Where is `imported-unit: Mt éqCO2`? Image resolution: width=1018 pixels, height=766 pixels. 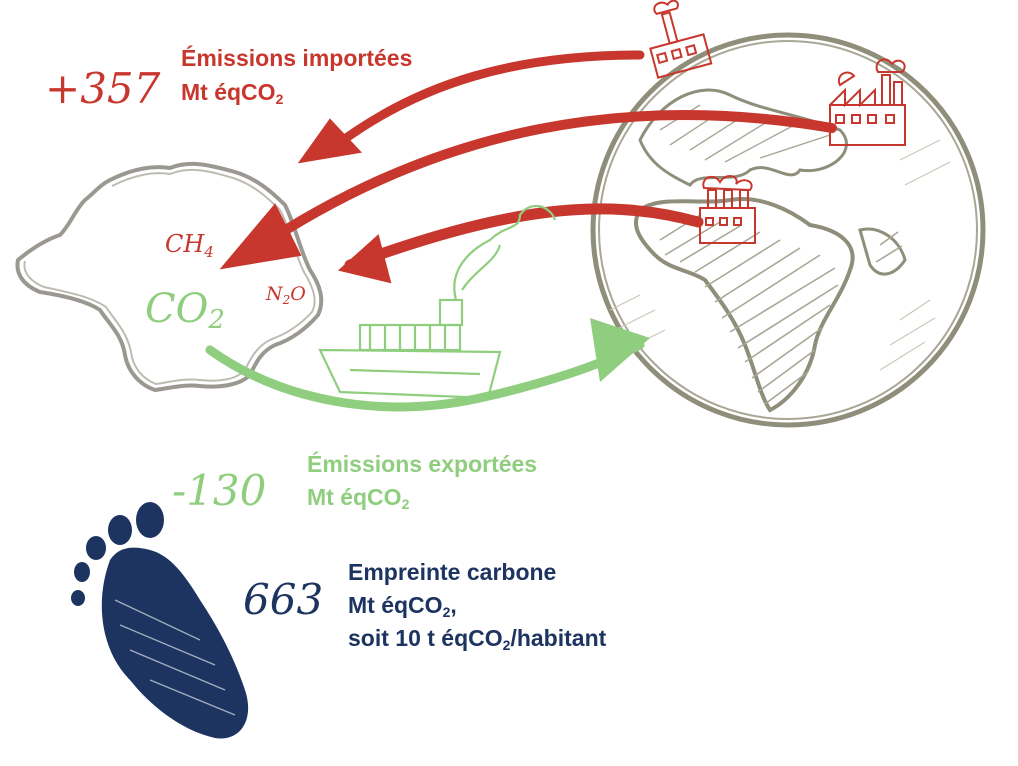
imported-unit: Mt éqCO2 is located at coordinates (232, 93).